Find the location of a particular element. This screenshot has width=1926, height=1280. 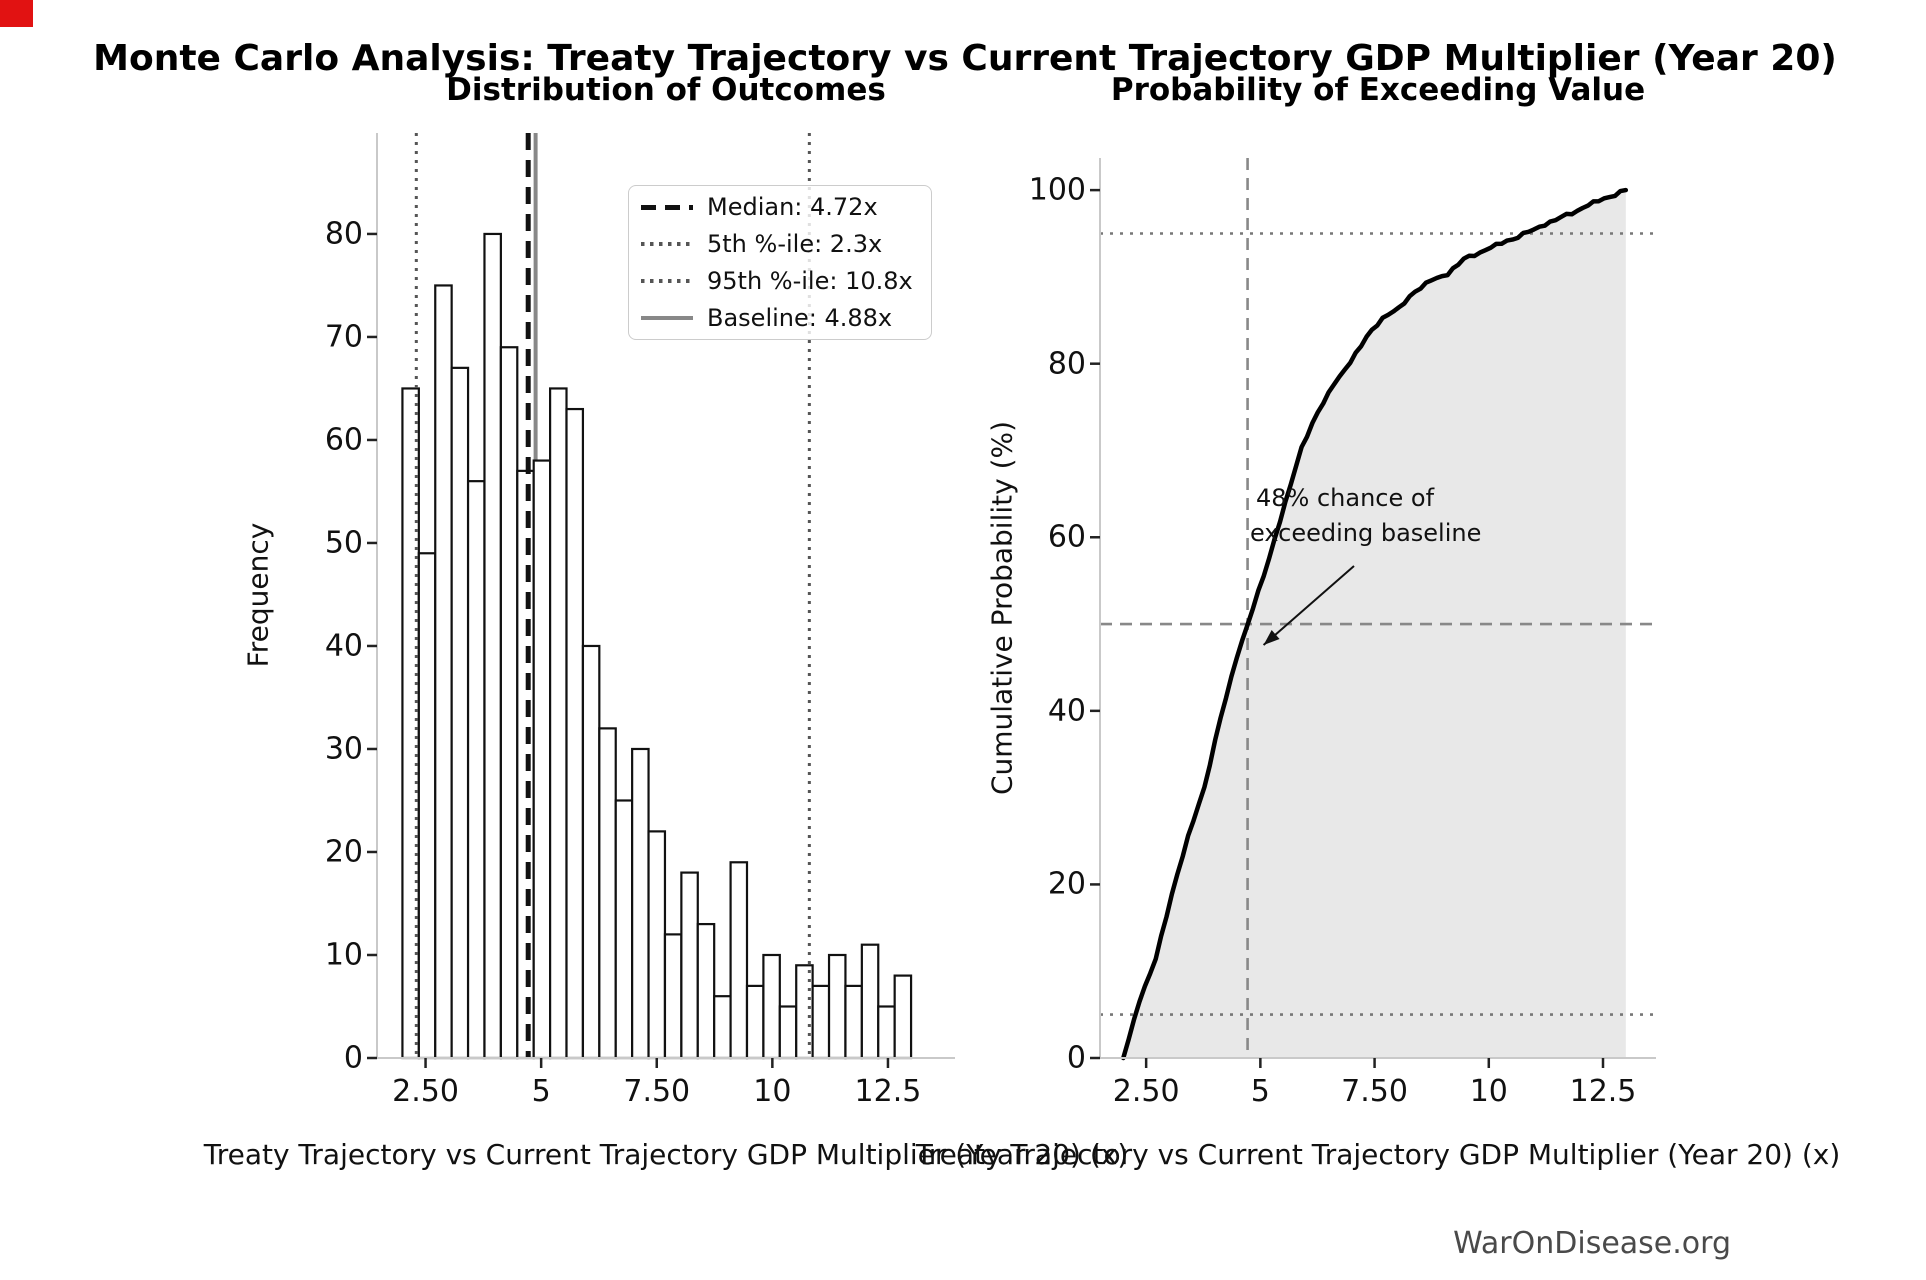

median-line-sample-icon is located at coordinates (667, 207).